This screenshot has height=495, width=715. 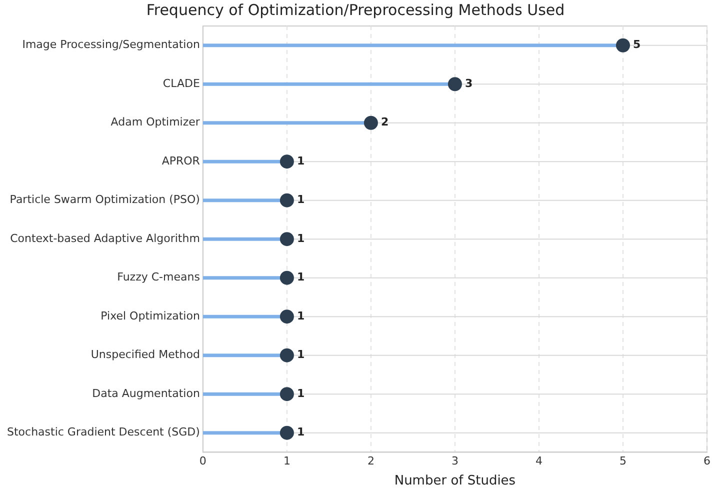 What do you see at coordinates (146, 393) in the screenshot?
I see `y-tick-label: Data Augmentation` at bounding box center [146, 393].